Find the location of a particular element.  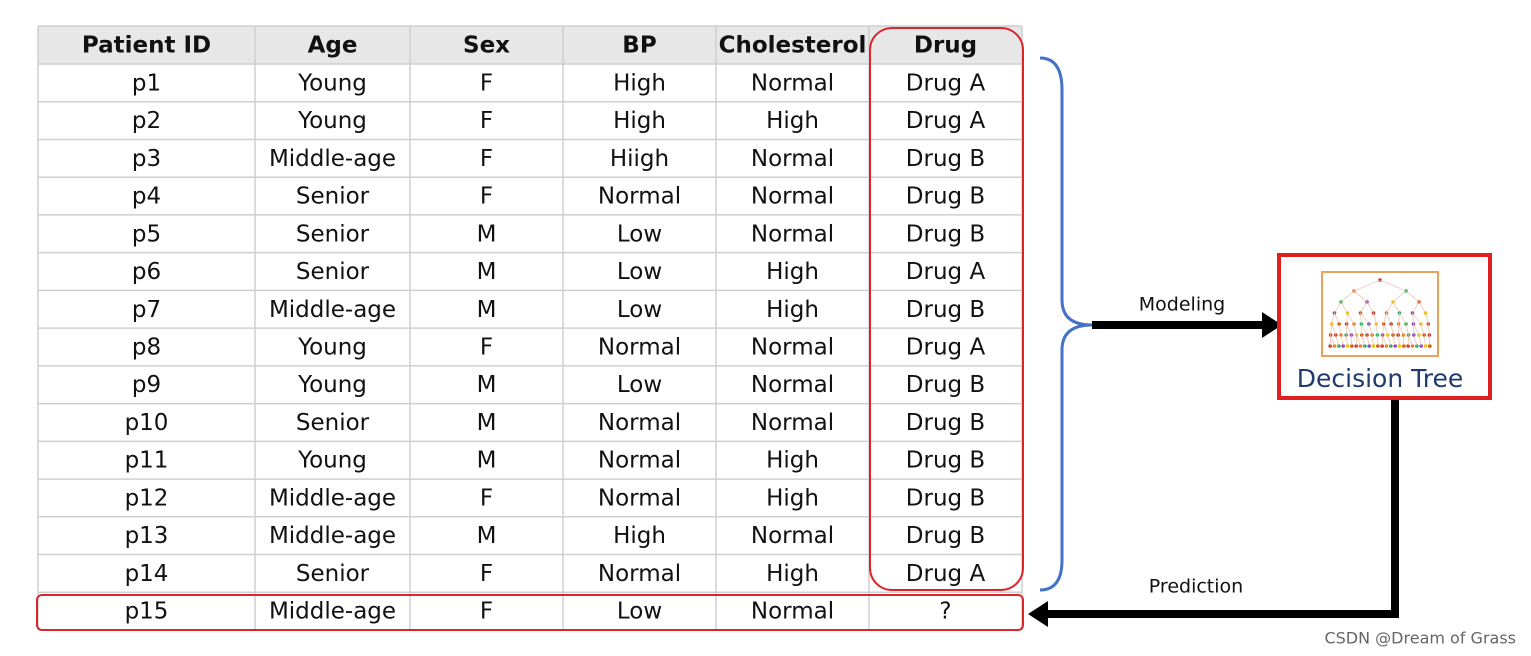

header-cell: Patient ID is located at coordinates (146, 46).